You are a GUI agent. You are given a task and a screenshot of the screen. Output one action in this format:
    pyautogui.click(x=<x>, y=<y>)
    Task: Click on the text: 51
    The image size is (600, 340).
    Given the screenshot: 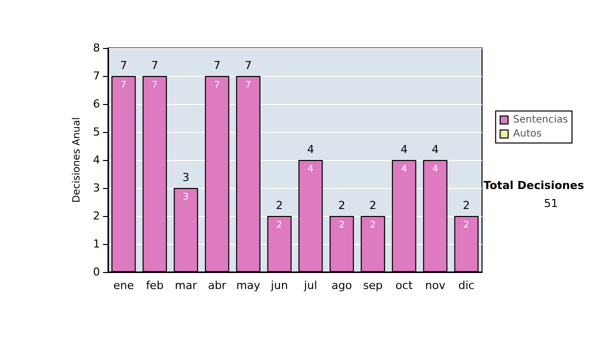 What is the action you would take?
    pyautogui.click(x=551, y=203)
    